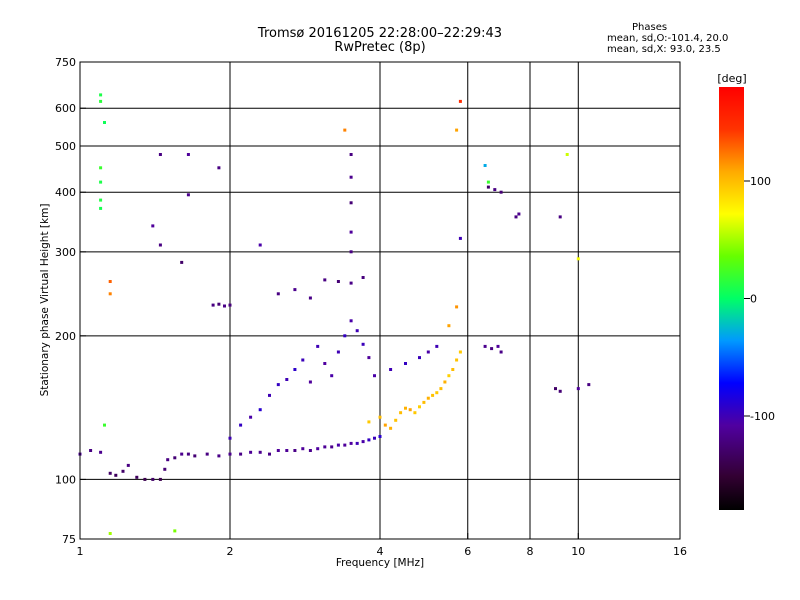 This screenshot has height=600, width=800. What do you see at coordinates (65, 252) in the screenshot?
I see `y-tick-label: 300` at bounding box center [65, 252].